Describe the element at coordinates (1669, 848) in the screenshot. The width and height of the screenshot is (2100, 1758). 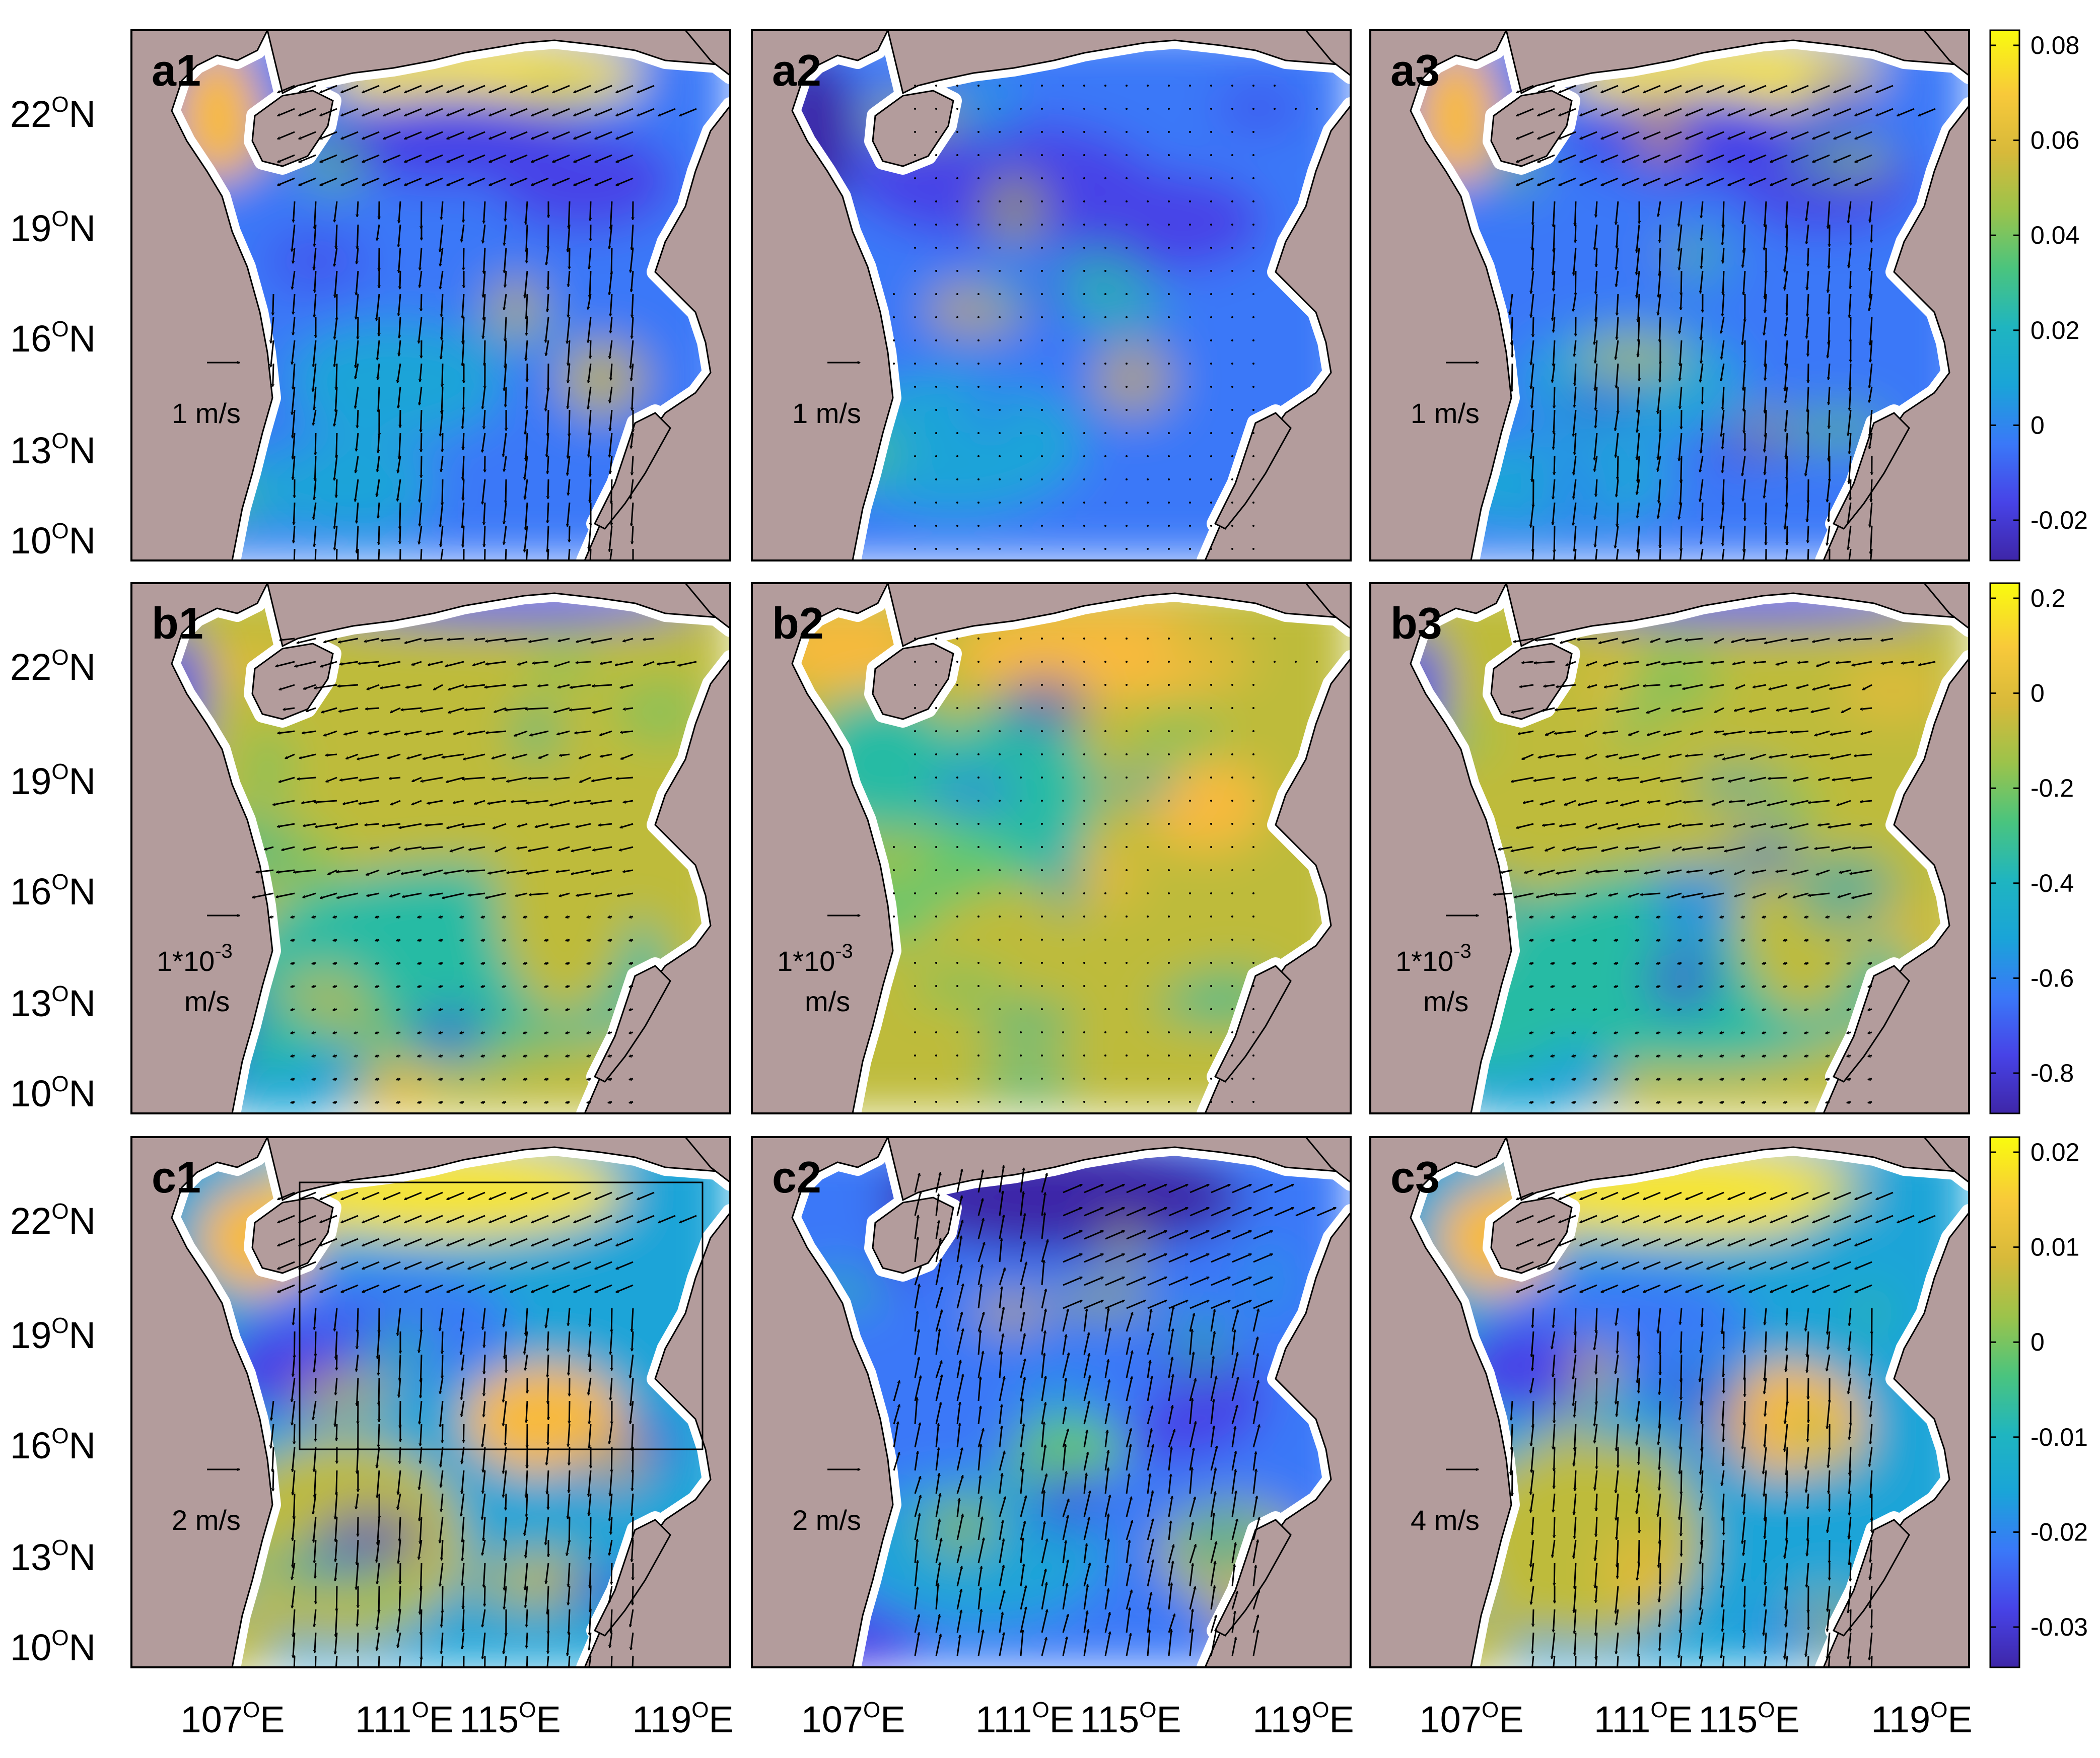
I see `panel-map` at that location.